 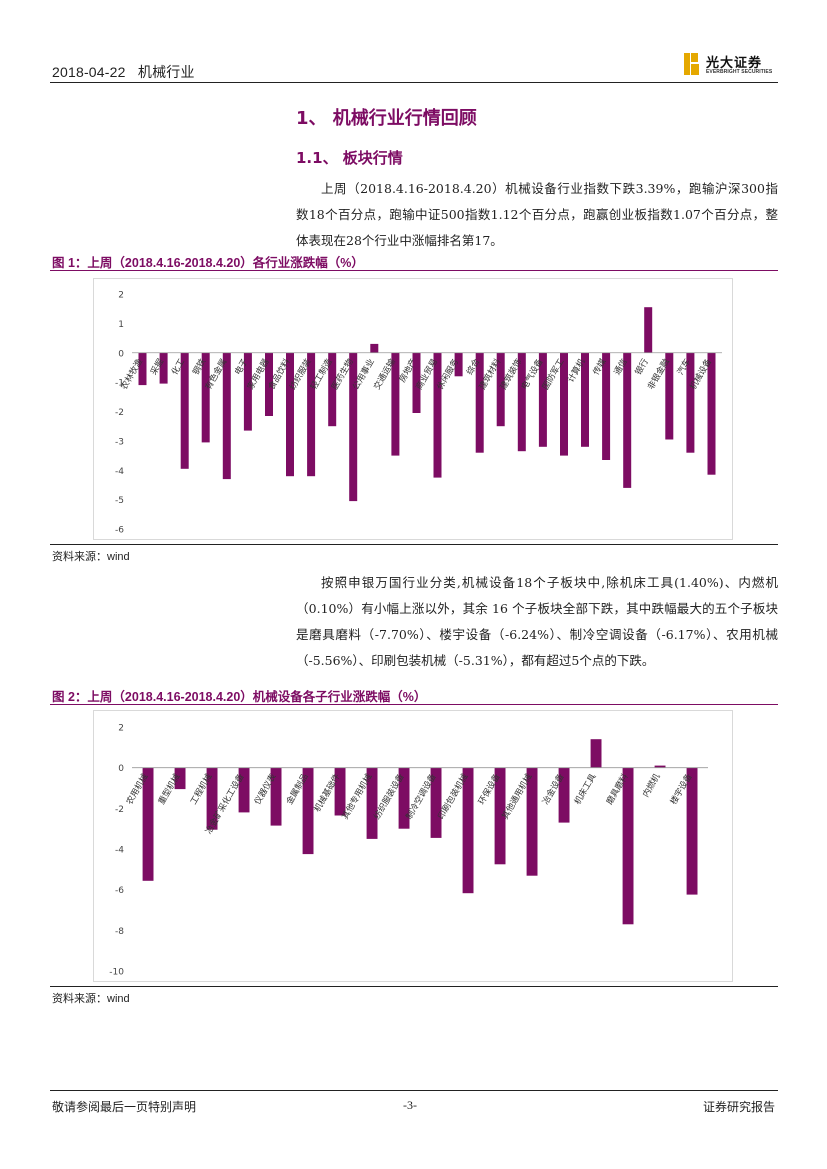 I want to click on report-date-industry: 2018-04-22 机械行业, so click(x=123, y=72).